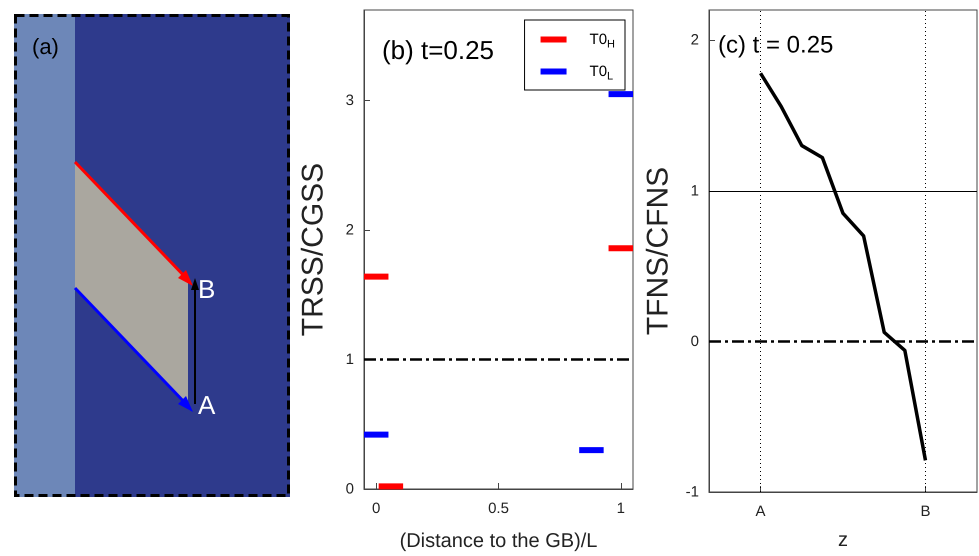 This screenshot has width=979, height=556. What do you see at coordinates (658, 251) in the screenshot?
I see `y-axis-title: TFNS/CFNS` at bounding box center [658, 251].